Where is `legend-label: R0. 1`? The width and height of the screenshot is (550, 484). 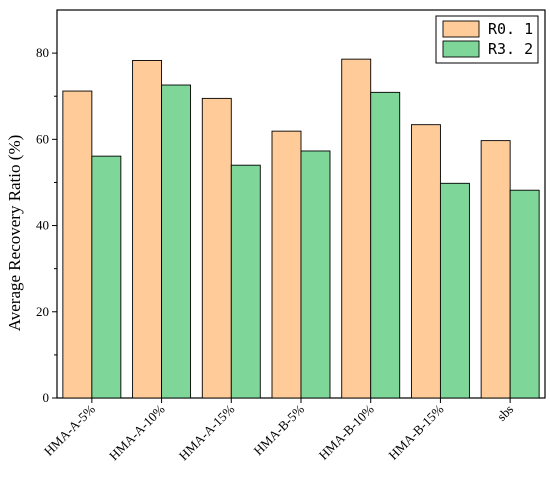
legend-label: R0. 1 is located at coordinates (510, 29).